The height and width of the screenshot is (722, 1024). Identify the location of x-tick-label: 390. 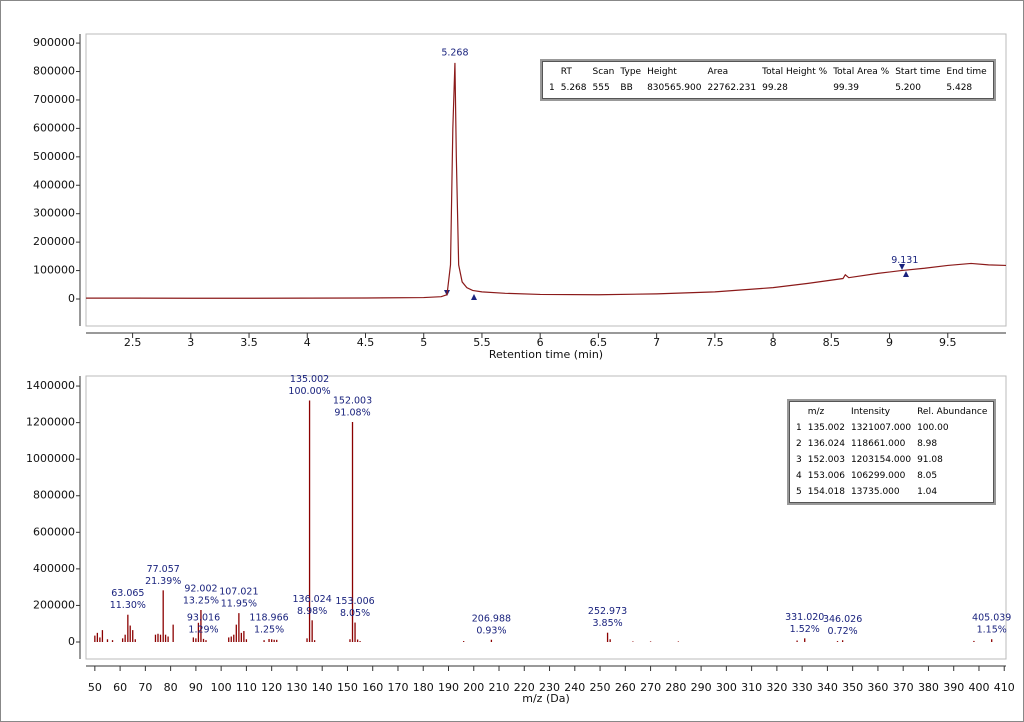
(953, 687).